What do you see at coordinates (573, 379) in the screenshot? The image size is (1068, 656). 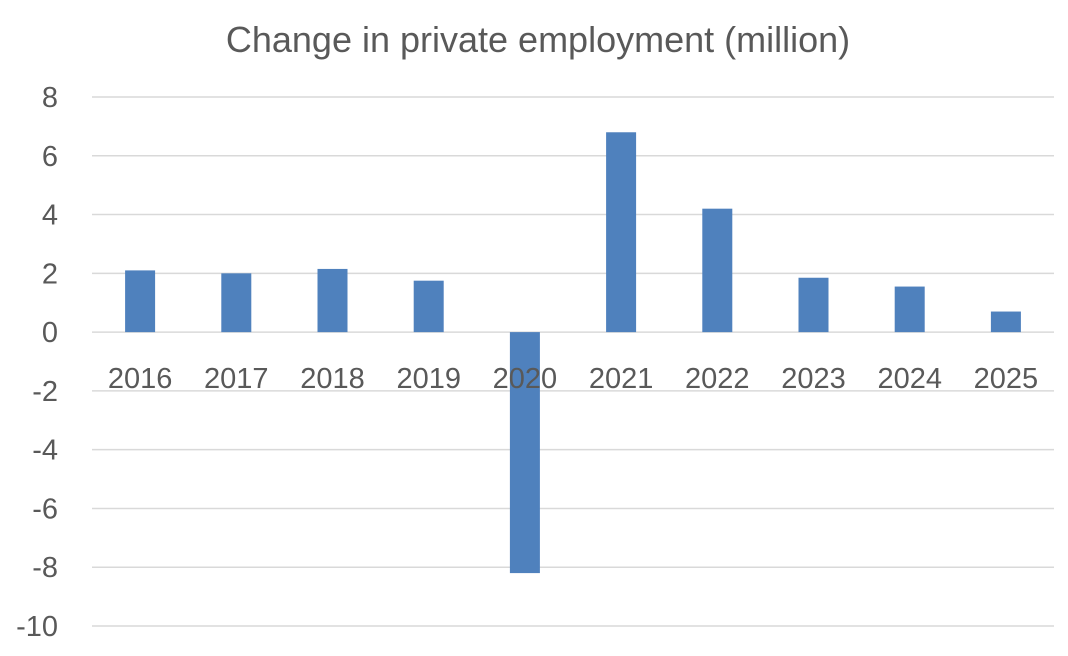 I see `x-tick-labels: 2016 2017 2018 2019 2020 2021 2022 2023 2024 2025` at bounding box center [573, 379].